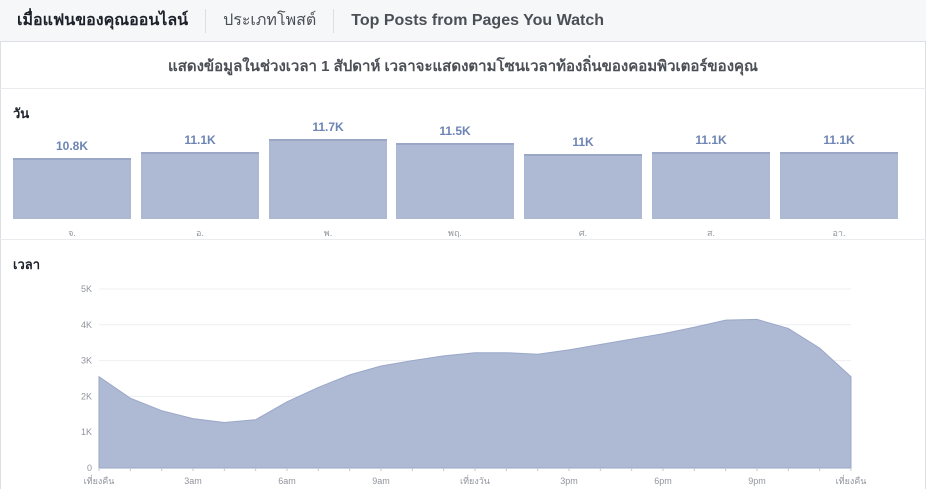 Image resolution: width=926 pixels, height=489 pixels. I want to click on day-label: จ., so click(72, 233).